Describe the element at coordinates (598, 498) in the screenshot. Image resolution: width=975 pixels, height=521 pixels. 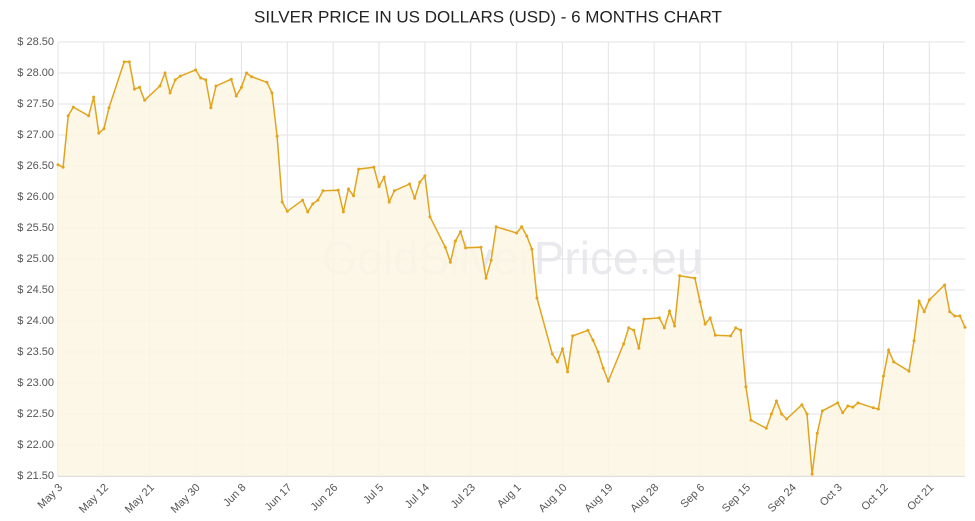
I see `x-tick-label: Aug 19` at that location.